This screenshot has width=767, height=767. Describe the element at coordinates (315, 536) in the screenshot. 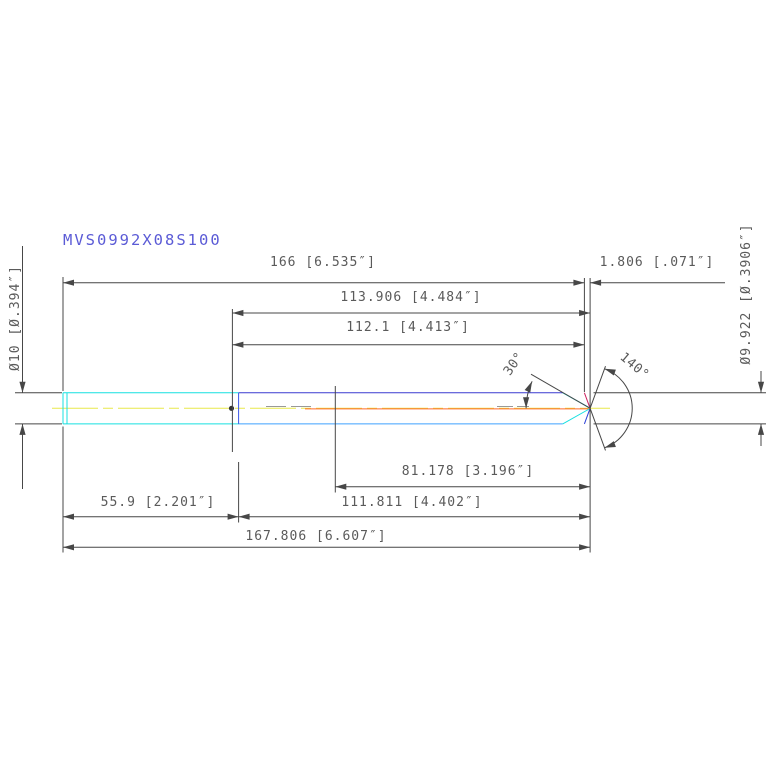

I see `dim-overall-length-label: 167.806 [6.607″]` at that location.